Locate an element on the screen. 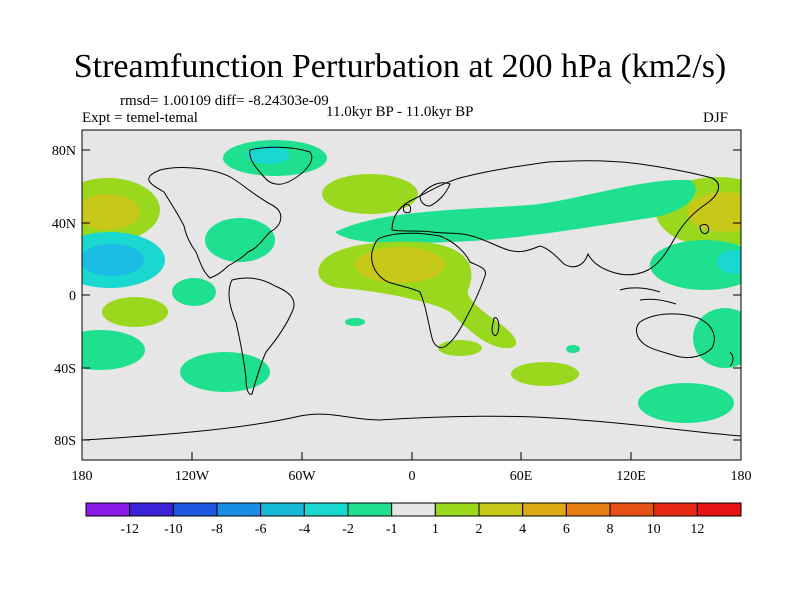 This screenshot has height=600, width=800. eurasia-coast is located at coordinates (555, 218).